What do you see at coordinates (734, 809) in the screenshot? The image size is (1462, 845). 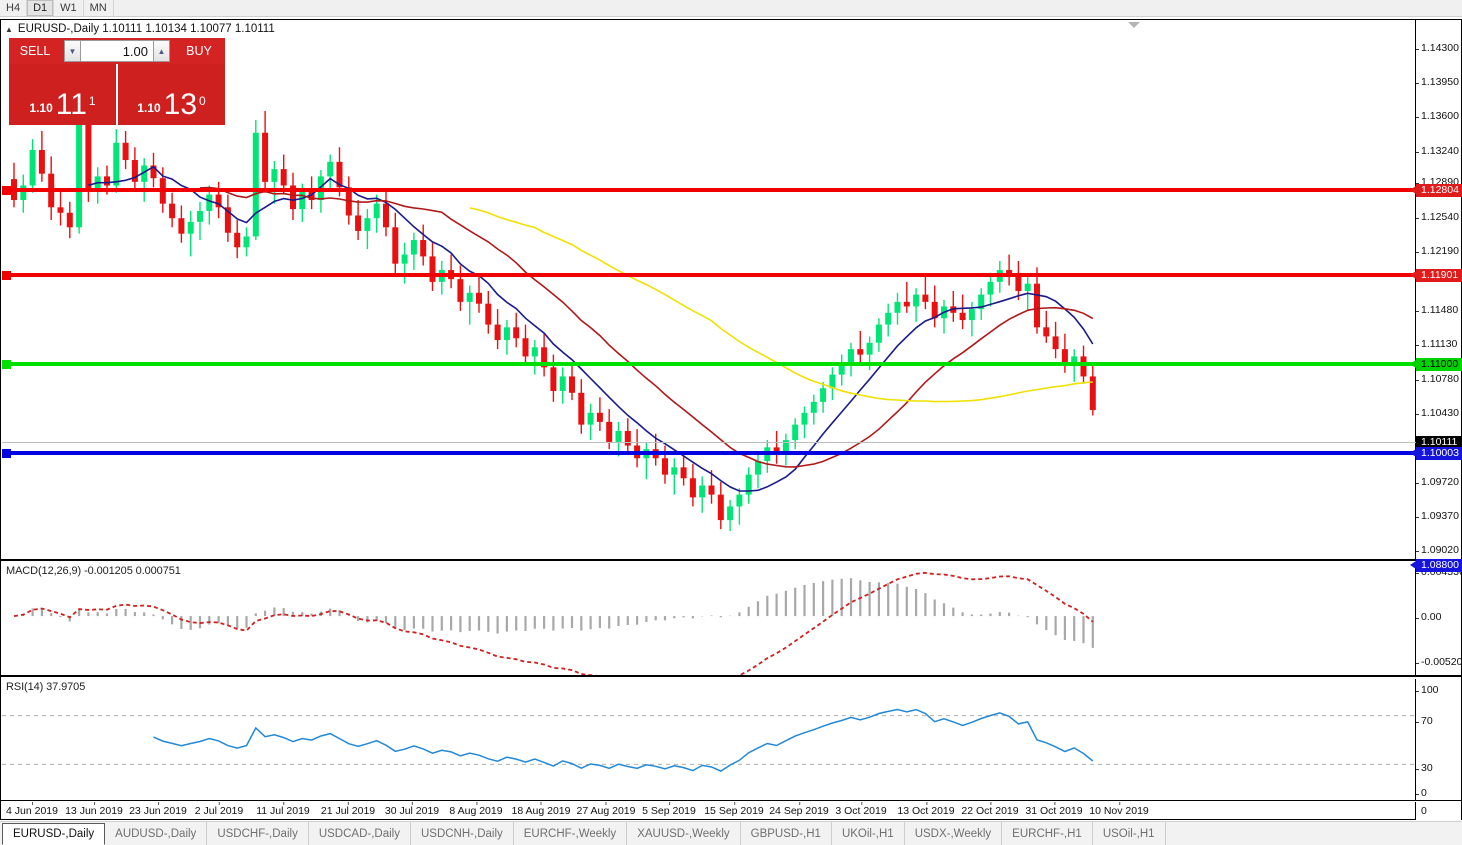 I see `time-axis-label: 15 Sep 2019` at bounding box center [734, 809].